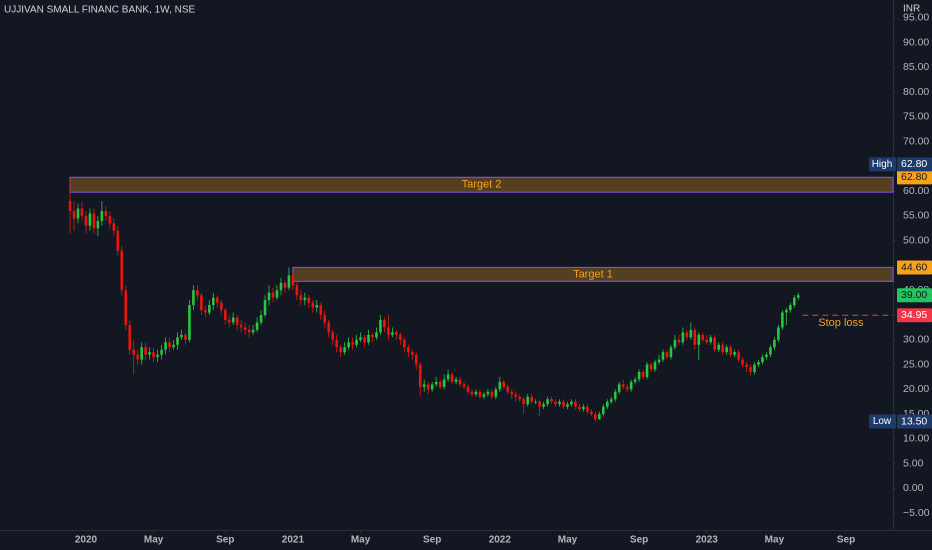 This screenshot has width=932, height=550. Describe the element at coordinates (916, 92) in the screenshot. I see `y-tick-label: 80.00` at that location.